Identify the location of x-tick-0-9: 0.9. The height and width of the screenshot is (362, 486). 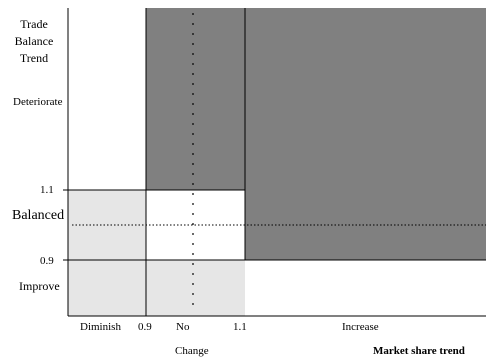
(145, 327).